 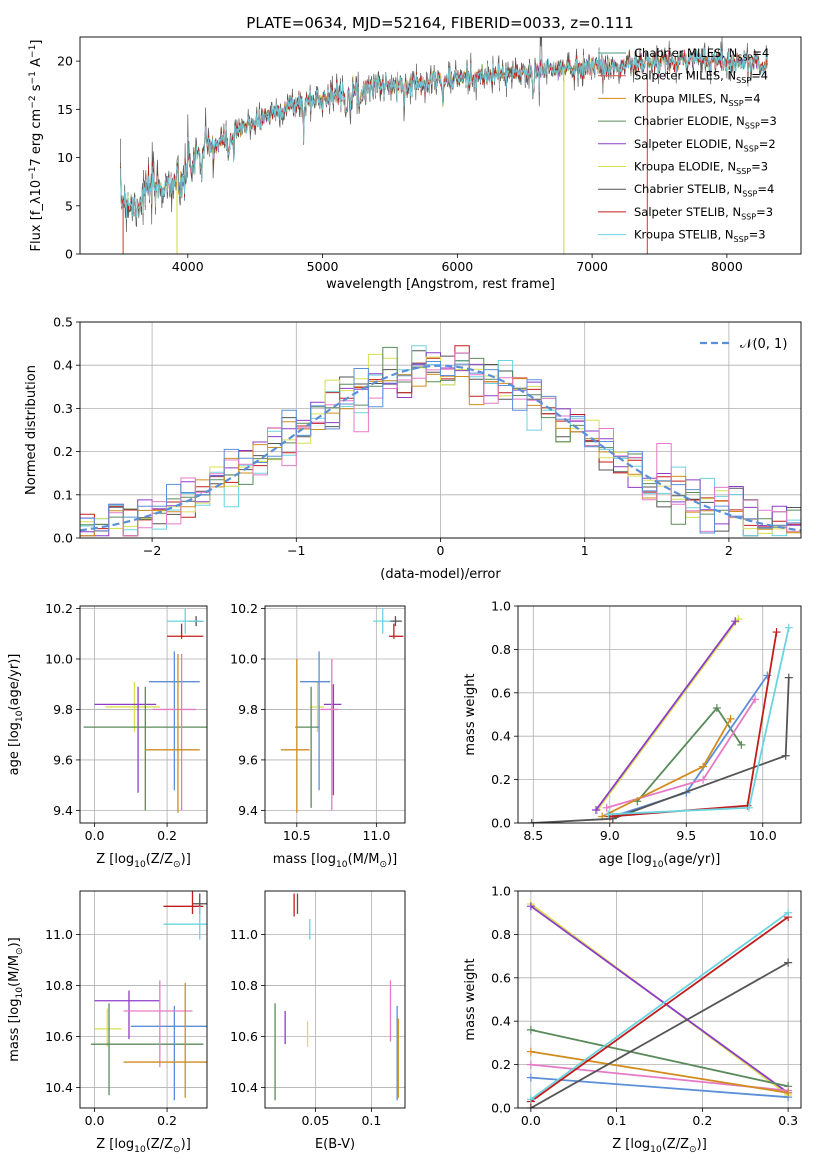 What do you see at coordinates (441, 550) in the screenshot?
I see `histogram-xtick-label: 0` at bounding box center [441, 550].